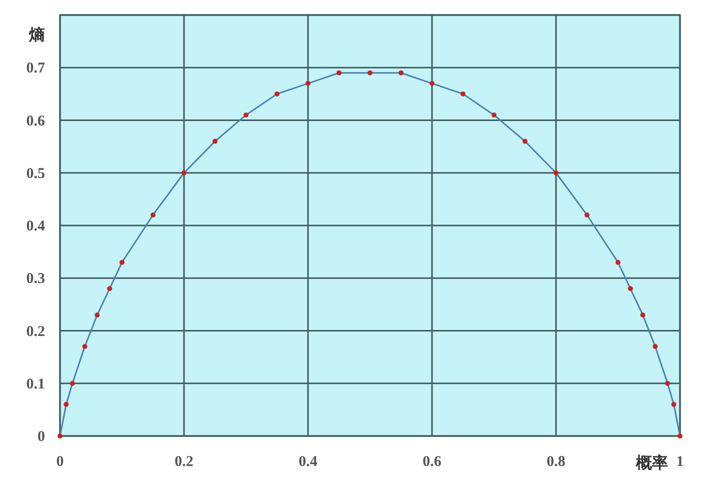  I want to click on x-axis-title: 概率, so click(651, 462).